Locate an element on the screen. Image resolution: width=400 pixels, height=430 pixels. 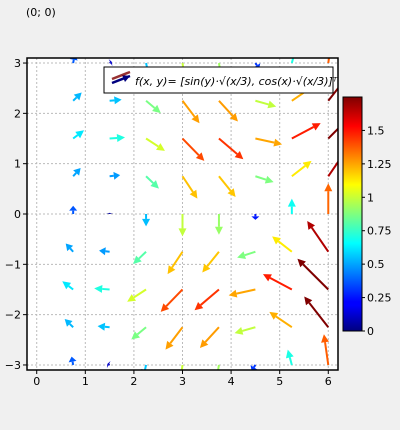
x-tick-label: 5 is located at coordinates (279, 381).